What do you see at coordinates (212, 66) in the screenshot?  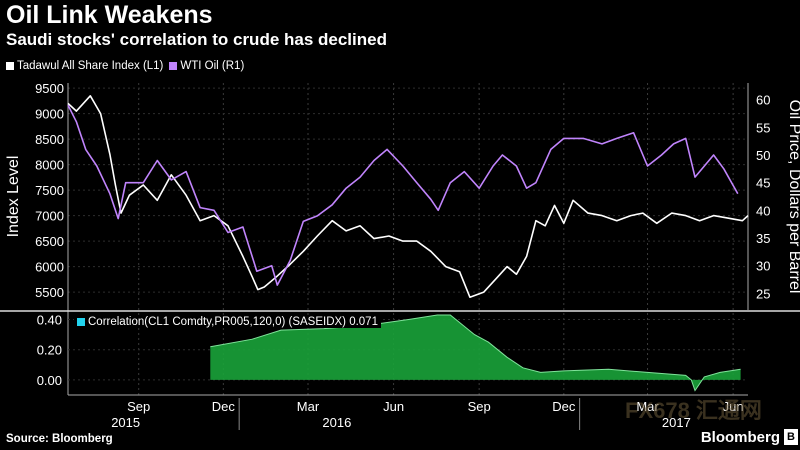 I see `legend-label-wti: WTI Oil (R1)` at bounding box center [212, 66].